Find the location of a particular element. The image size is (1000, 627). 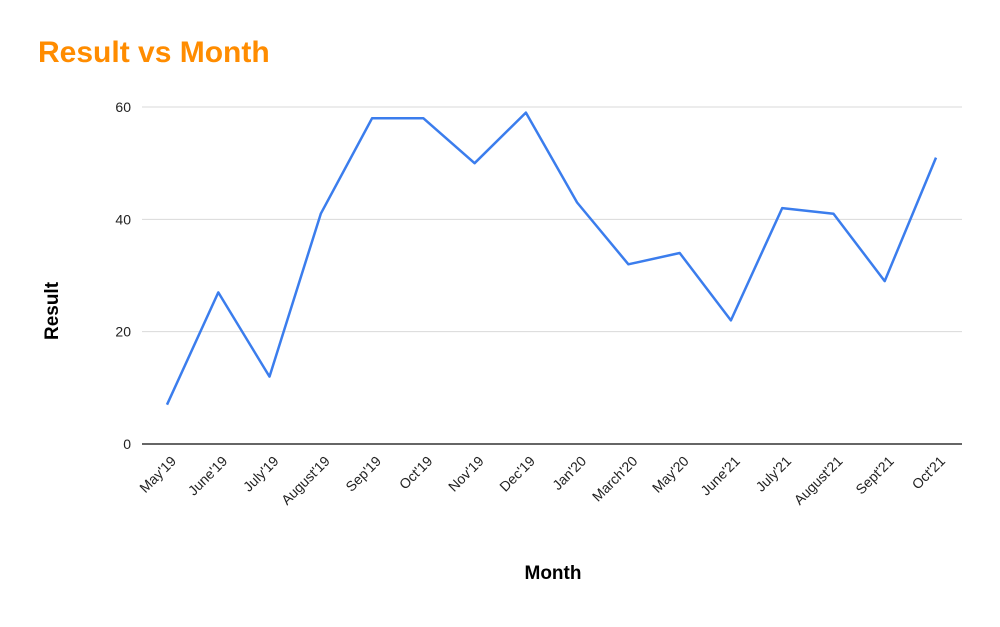

y-tick-label: 20 is located at coordinates (123, 332).